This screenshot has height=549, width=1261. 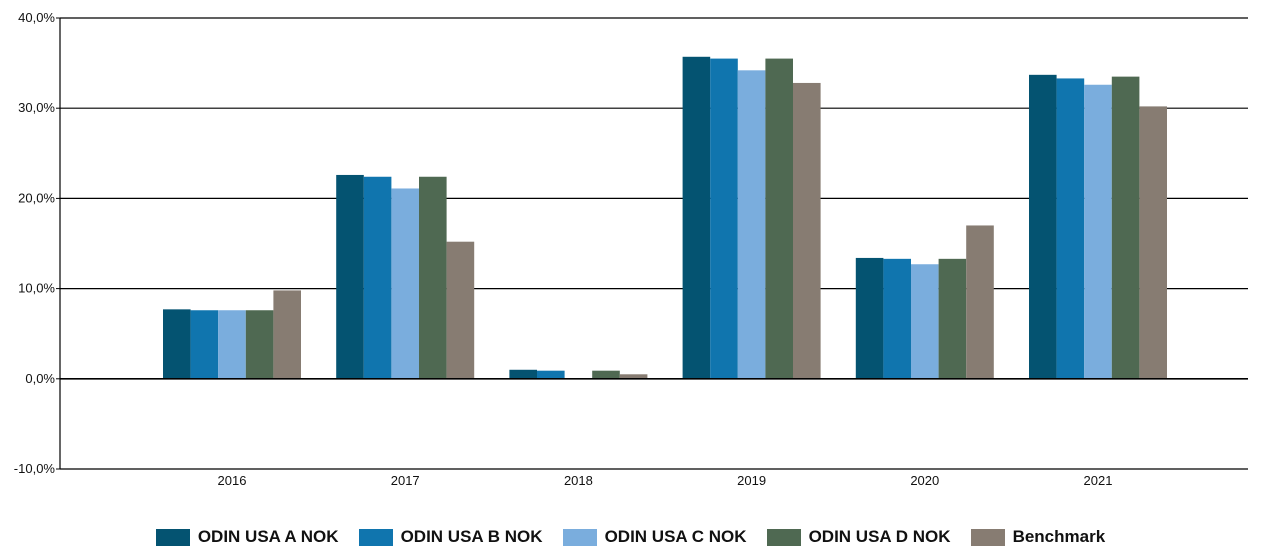 What do you see at coordinates (36, 107) in the screenshot?
I see `y-tick-label: 30,0%` at bounding box center [36, 107].